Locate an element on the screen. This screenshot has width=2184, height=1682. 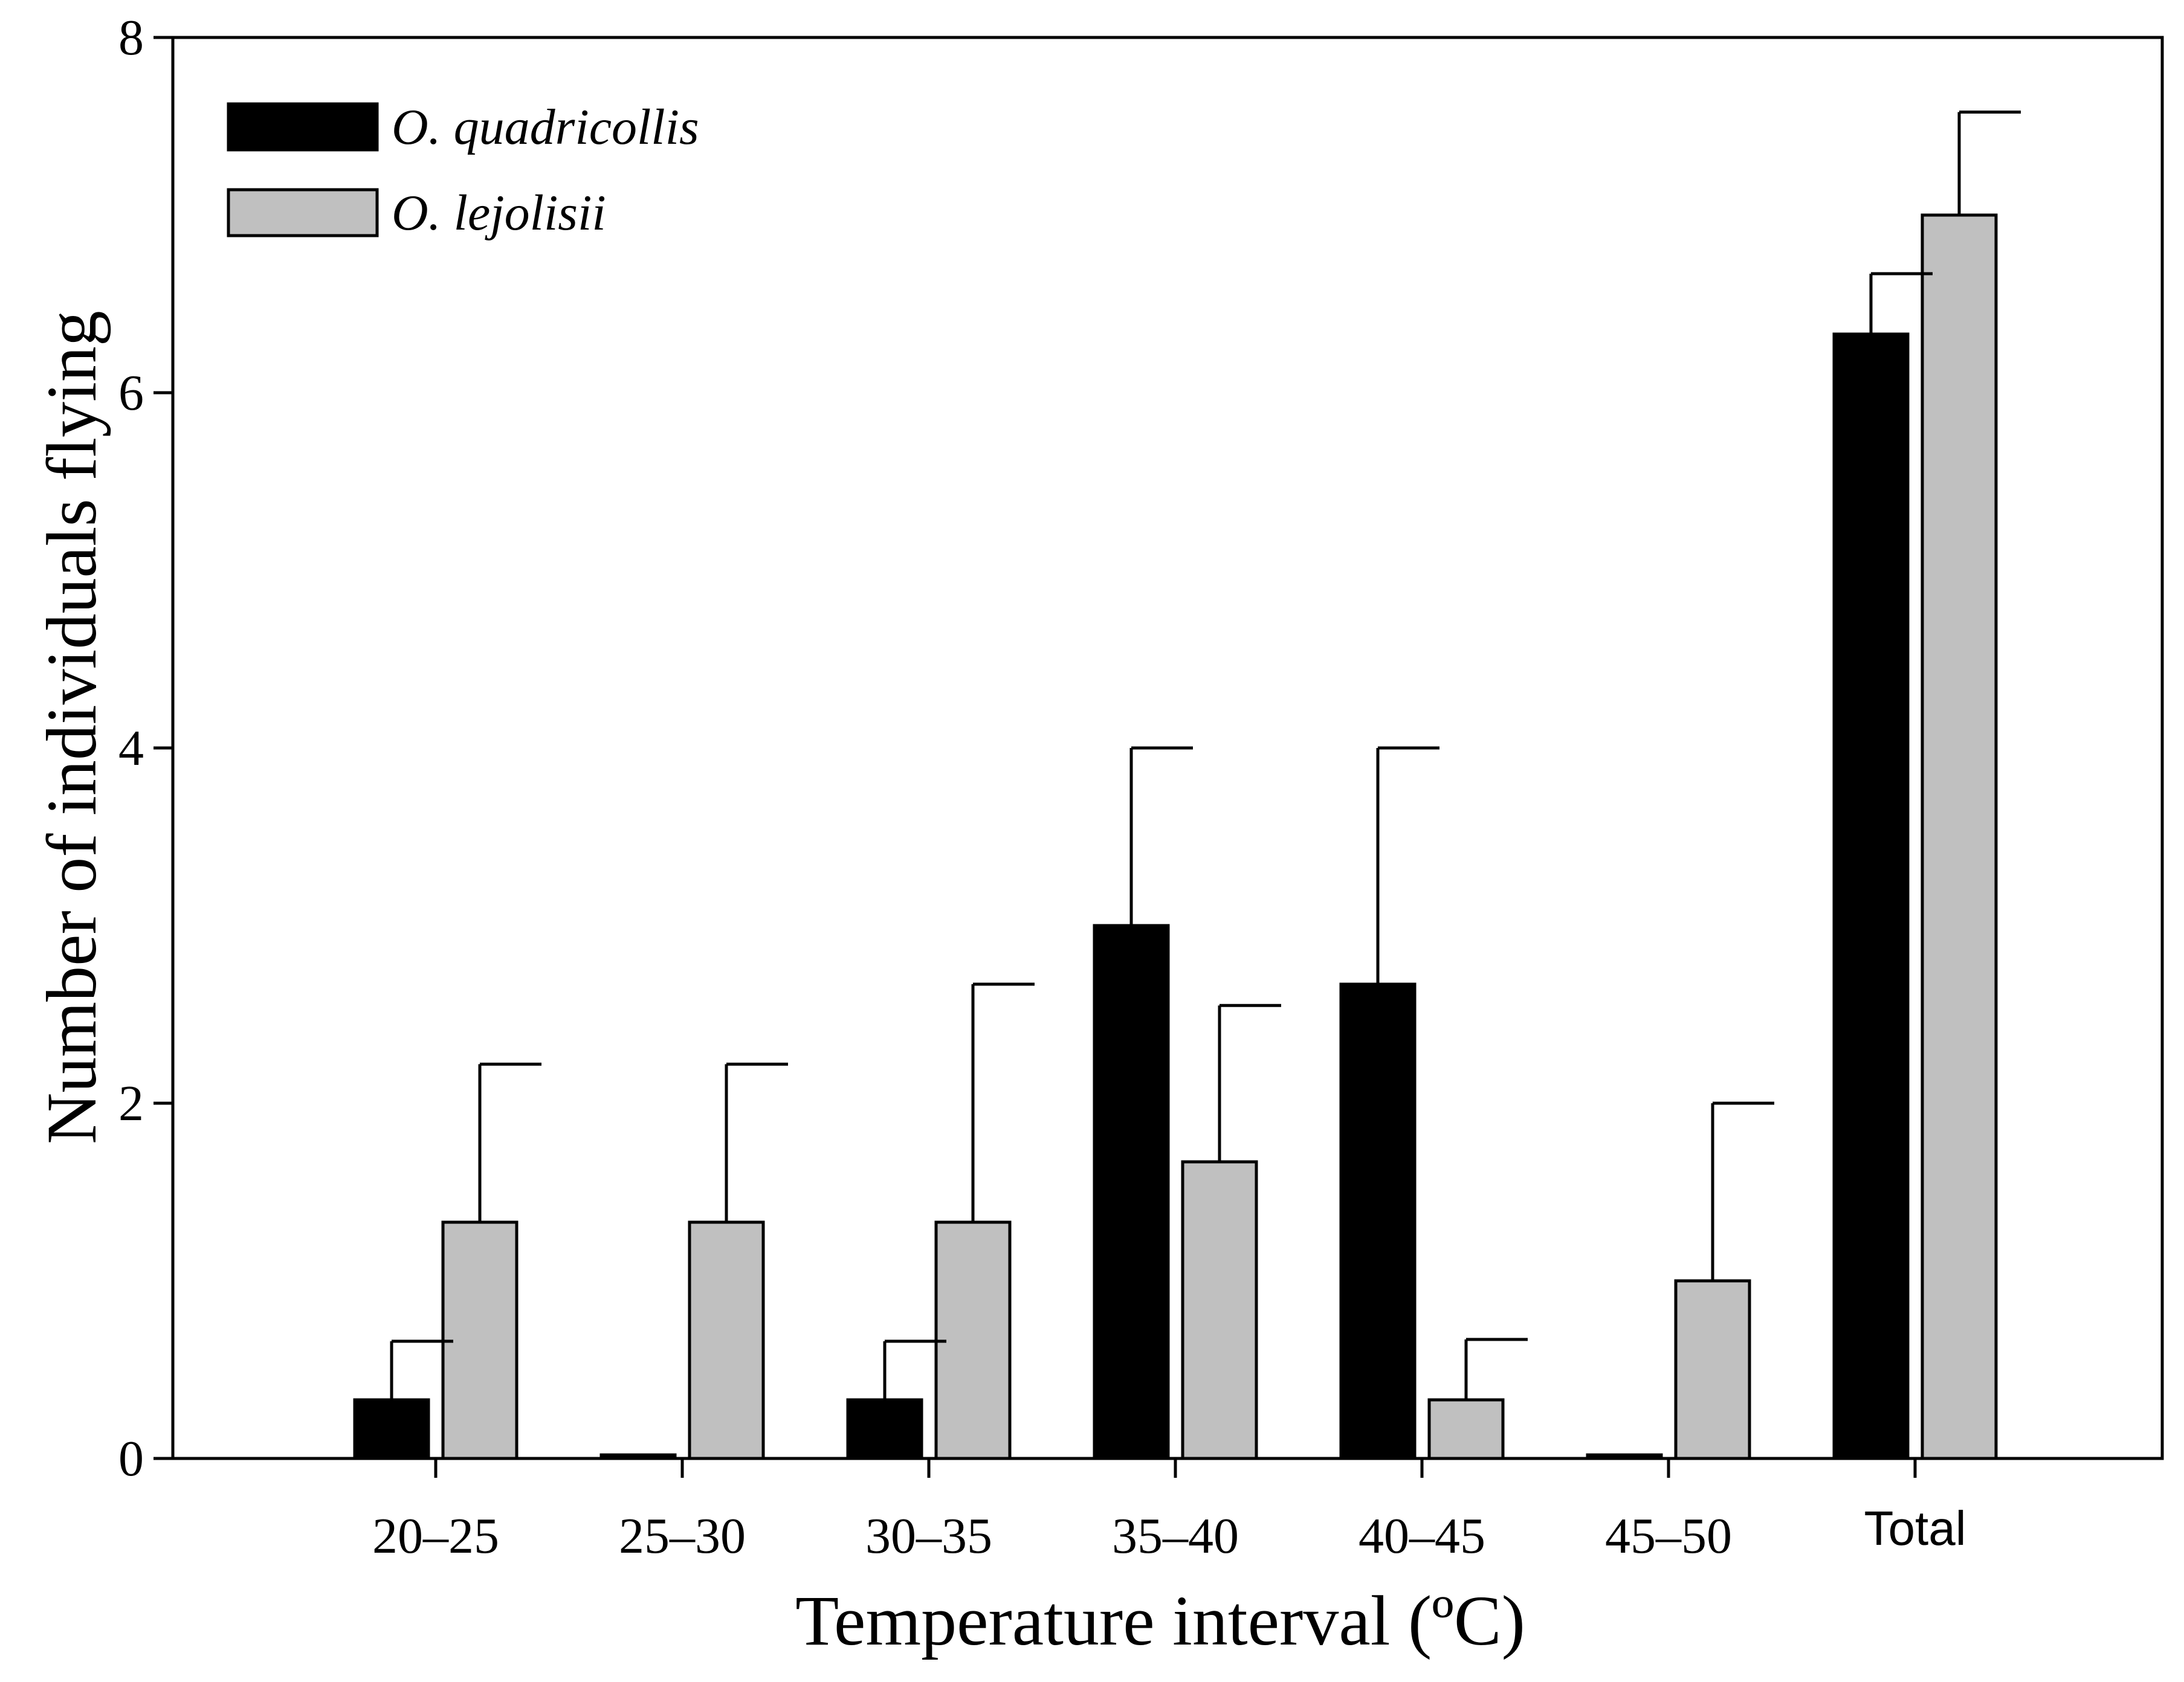
bar-o-lejolisii-total is located at coordinates (1959, 836).